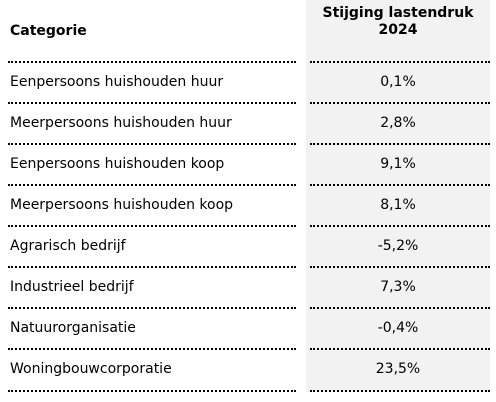 This screenshot has height=402, width=496. Describe the element at coordinates (398, 13) in the screenshot. I see `header-value-line1: Stijging lastendruk` at that location.